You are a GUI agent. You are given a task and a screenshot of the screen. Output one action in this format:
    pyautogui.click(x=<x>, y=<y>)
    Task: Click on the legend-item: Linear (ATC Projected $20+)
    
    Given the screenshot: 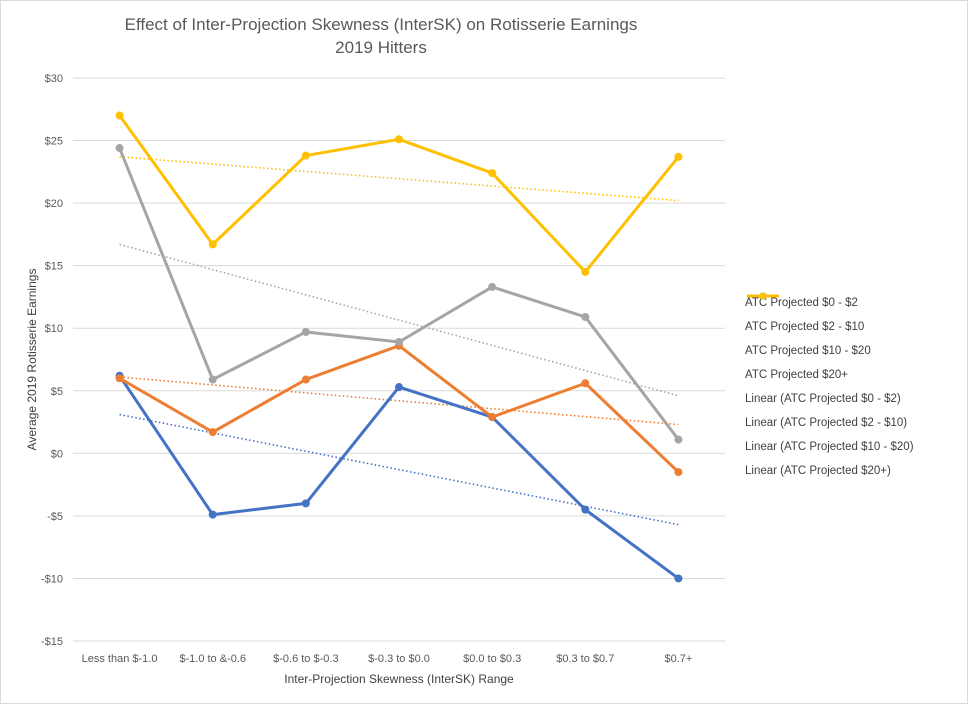 What is the action you would take?
    pyautogui.click(x=856, y=389)
    